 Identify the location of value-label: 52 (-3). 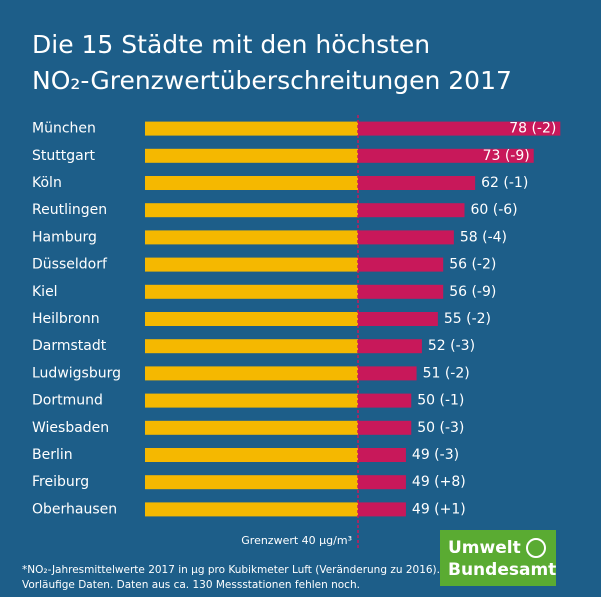
(451, 346).